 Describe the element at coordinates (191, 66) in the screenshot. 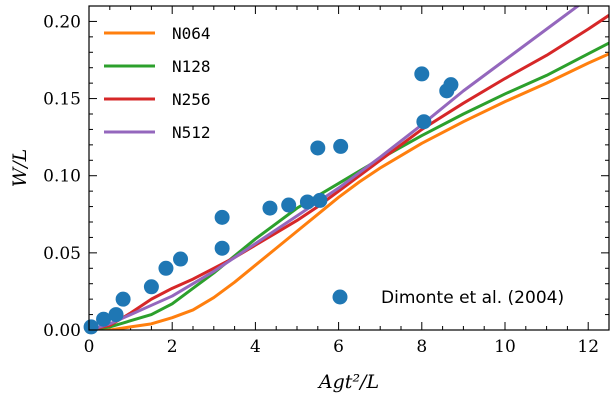

I see `legend-label-n128: N128` at that location.